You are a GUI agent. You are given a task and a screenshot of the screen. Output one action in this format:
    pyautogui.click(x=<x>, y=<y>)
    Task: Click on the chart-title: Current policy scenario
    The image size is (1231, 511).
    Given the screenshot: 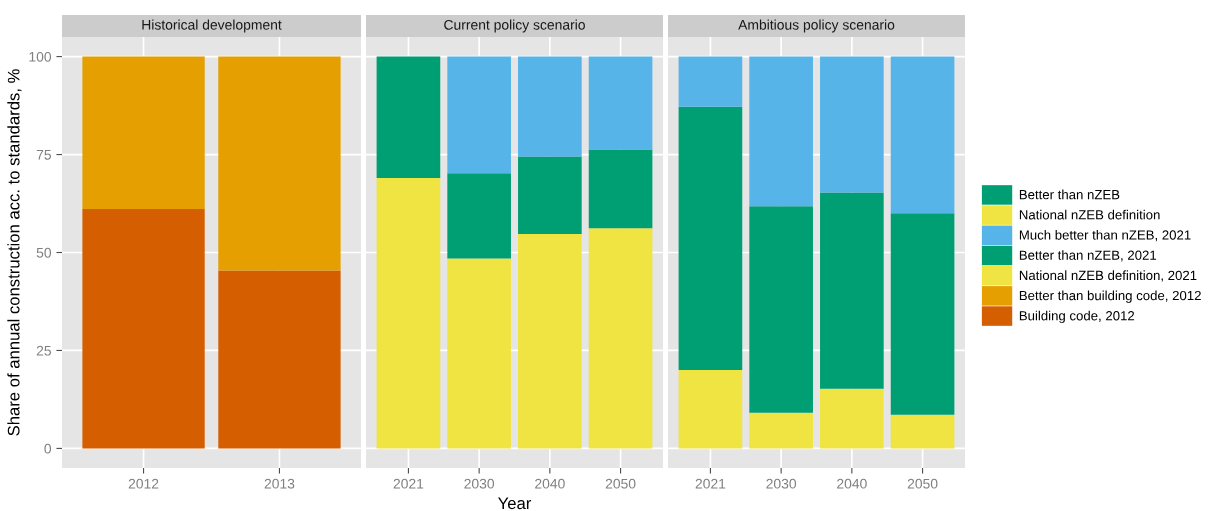 What is the action you would take?
    pyautogui.click(x=514, y=26)
    